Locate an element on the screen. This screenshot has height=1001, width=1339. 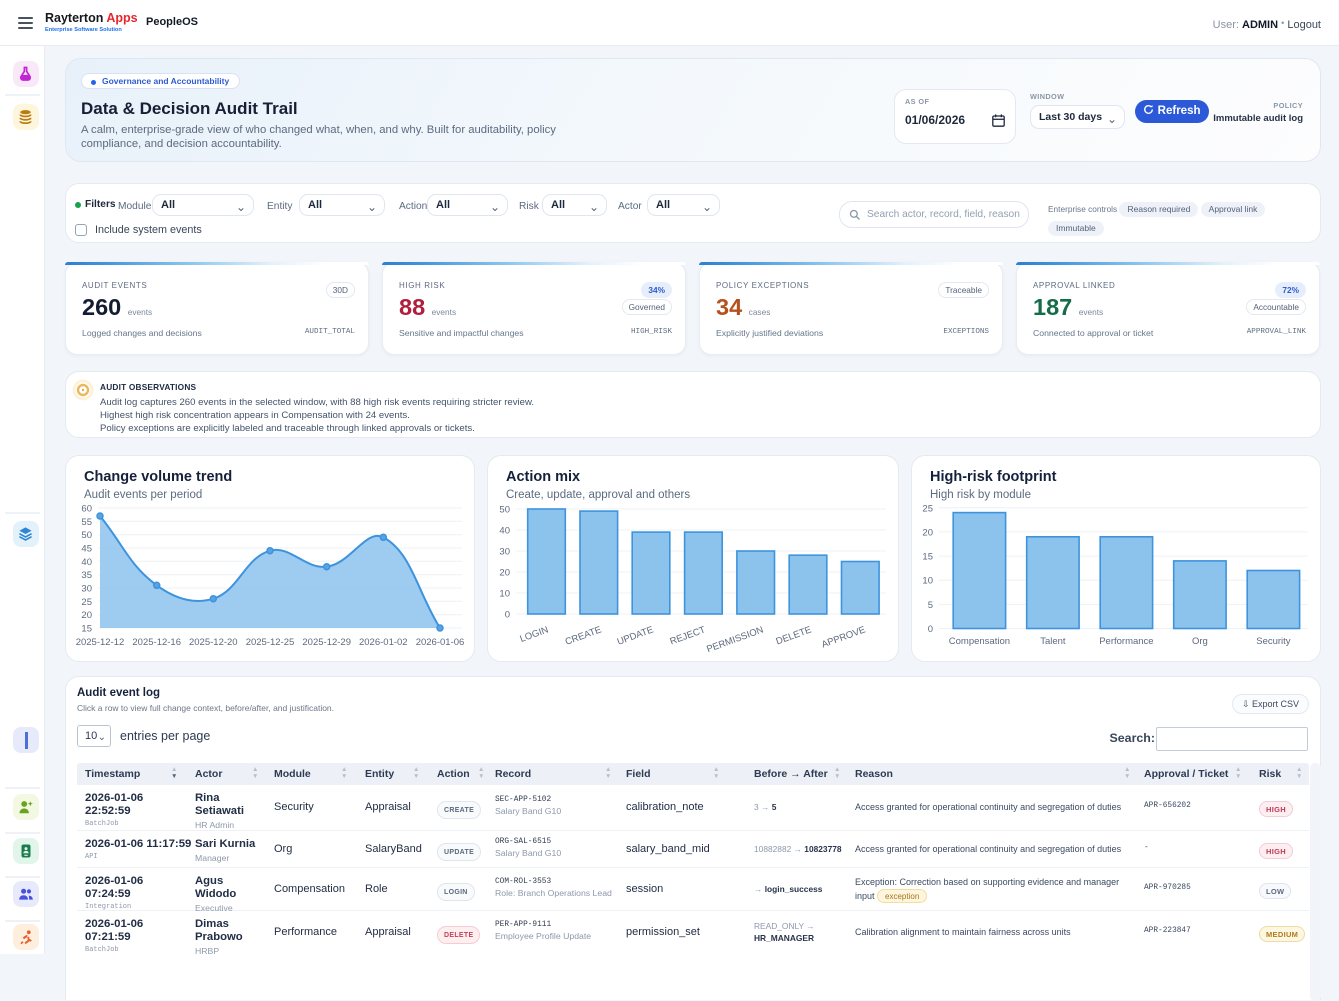
svg-text: 2025-12-16 is located at coordinates (156, 642).